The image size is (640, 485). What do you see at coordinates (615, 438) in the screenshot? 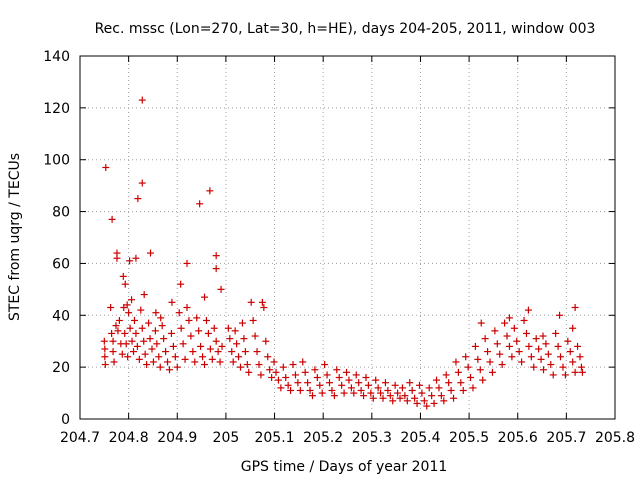
I see `x-tick-label: 205.8` at bounding box center [615, 438].